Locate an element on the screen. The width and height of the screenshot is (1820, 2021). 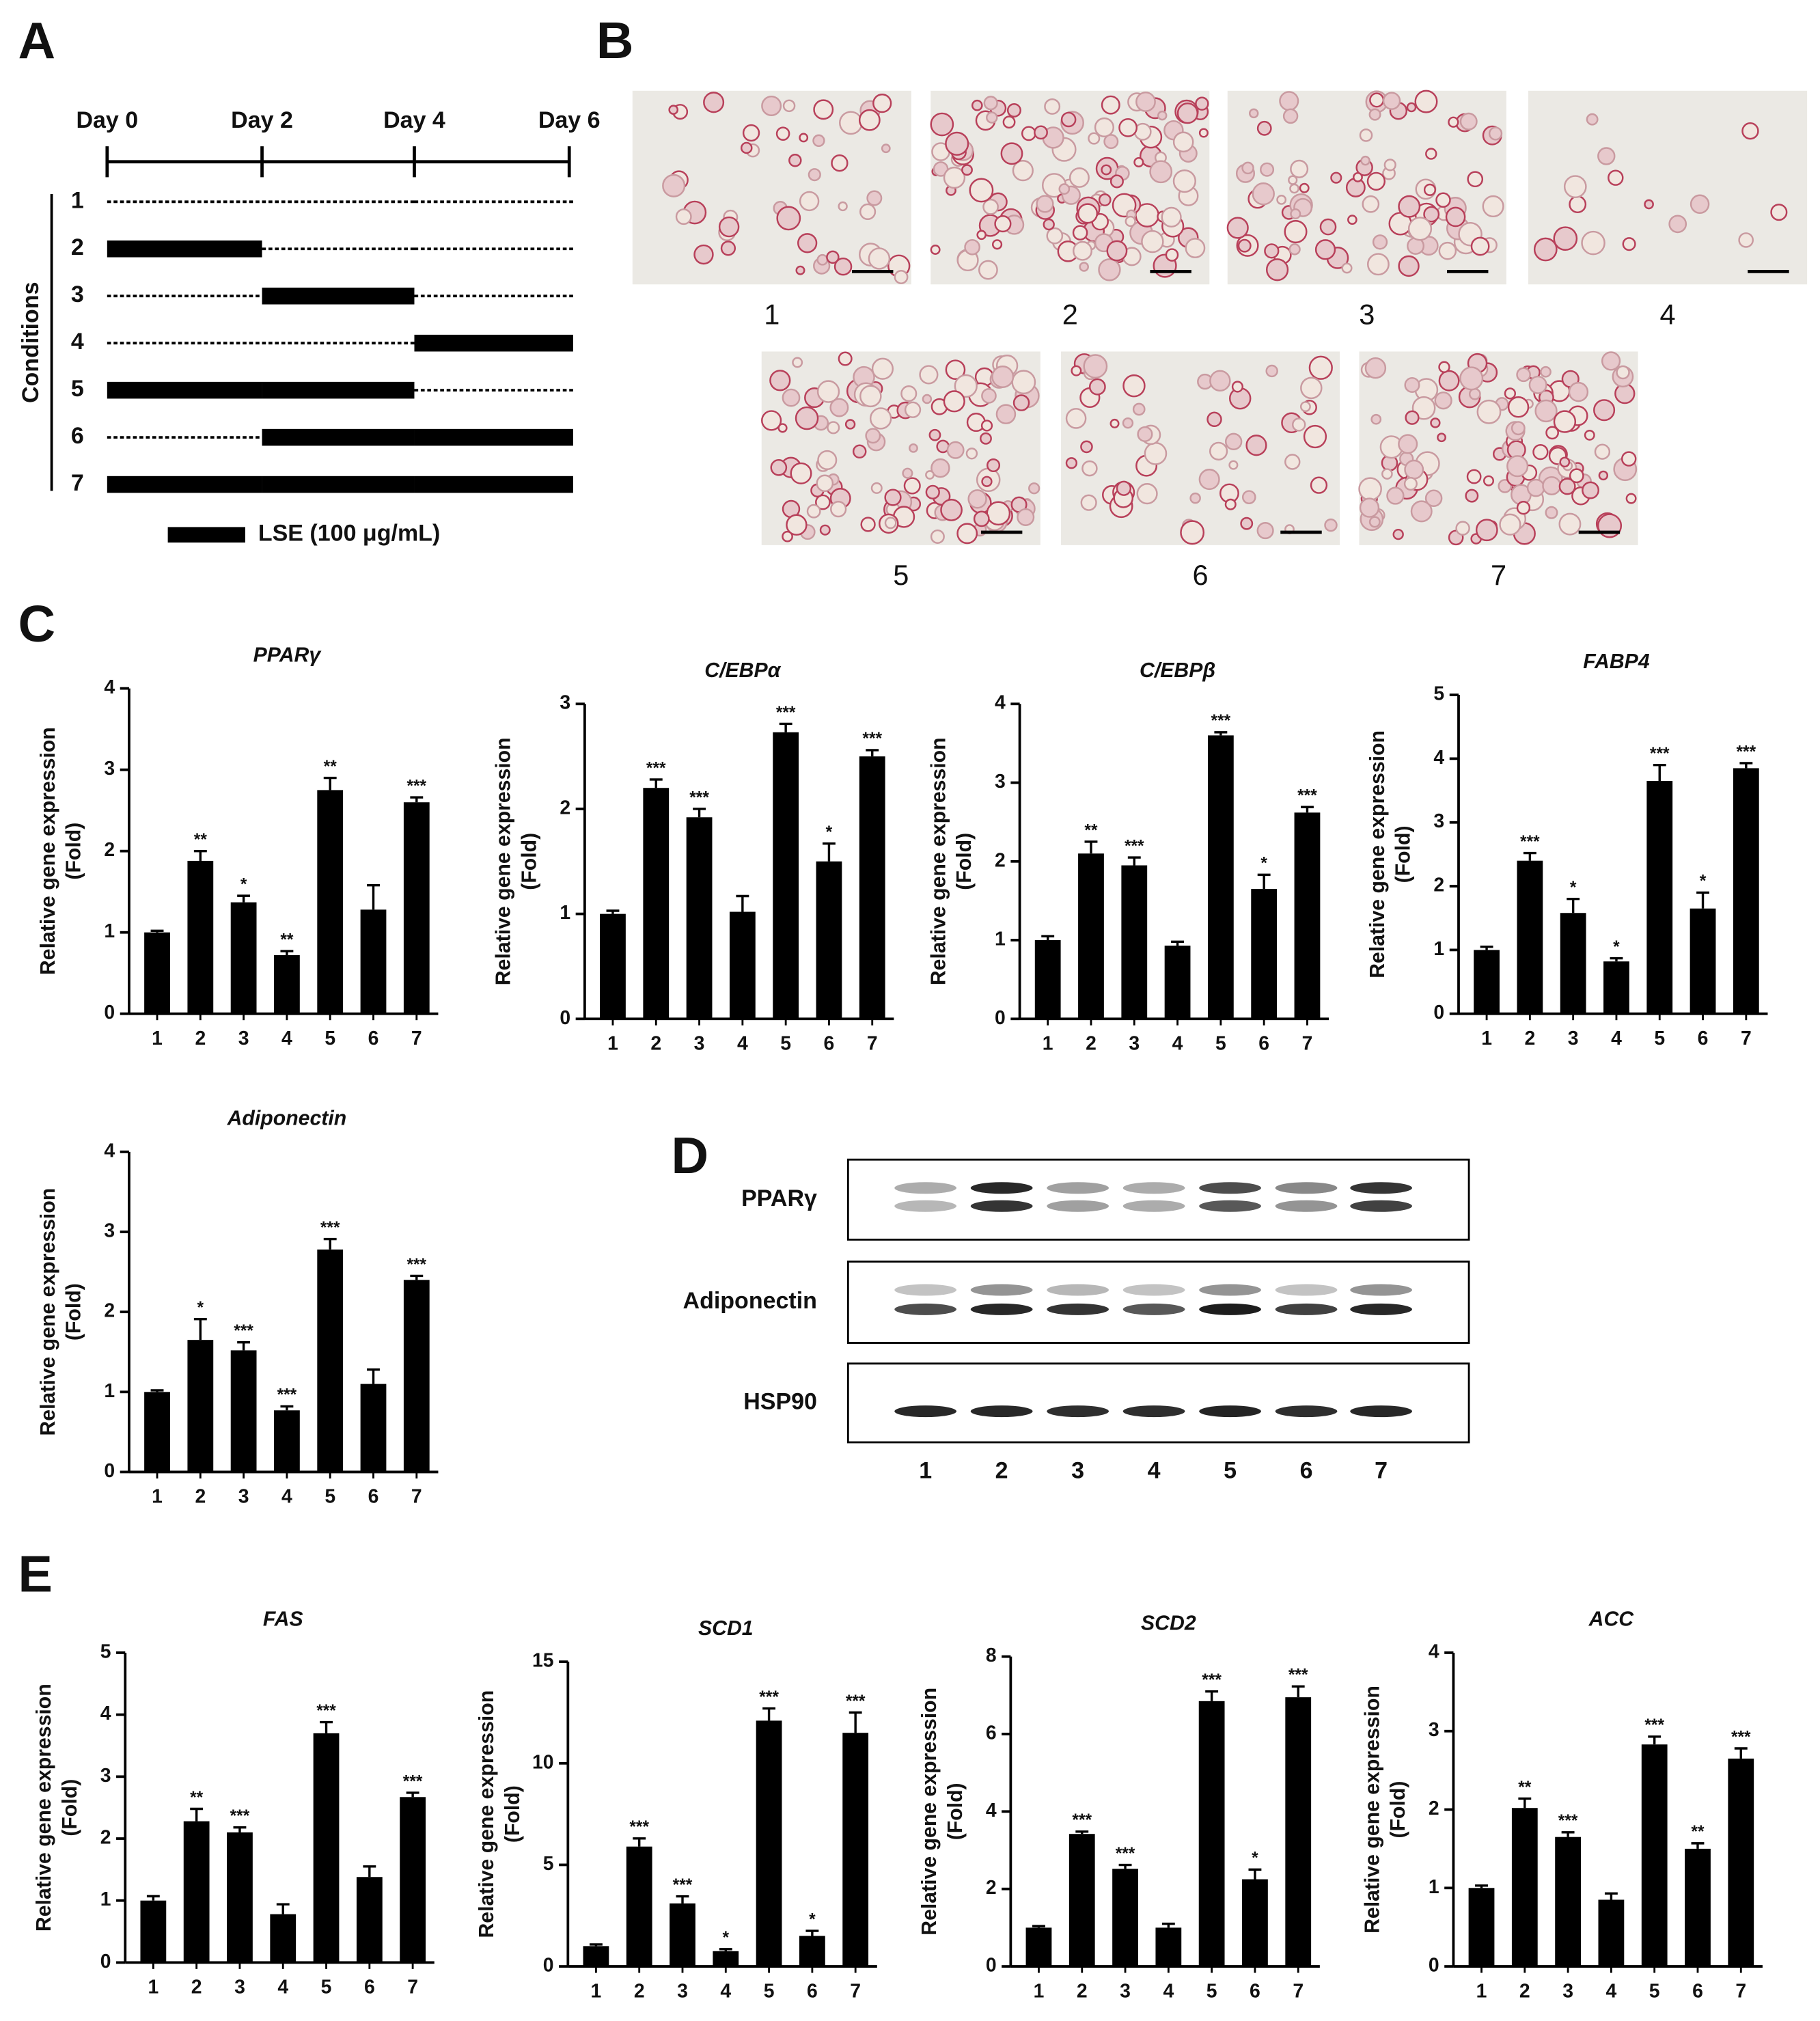
y-axis-label: Relative gene expression is located at coordinates (44, 1807).